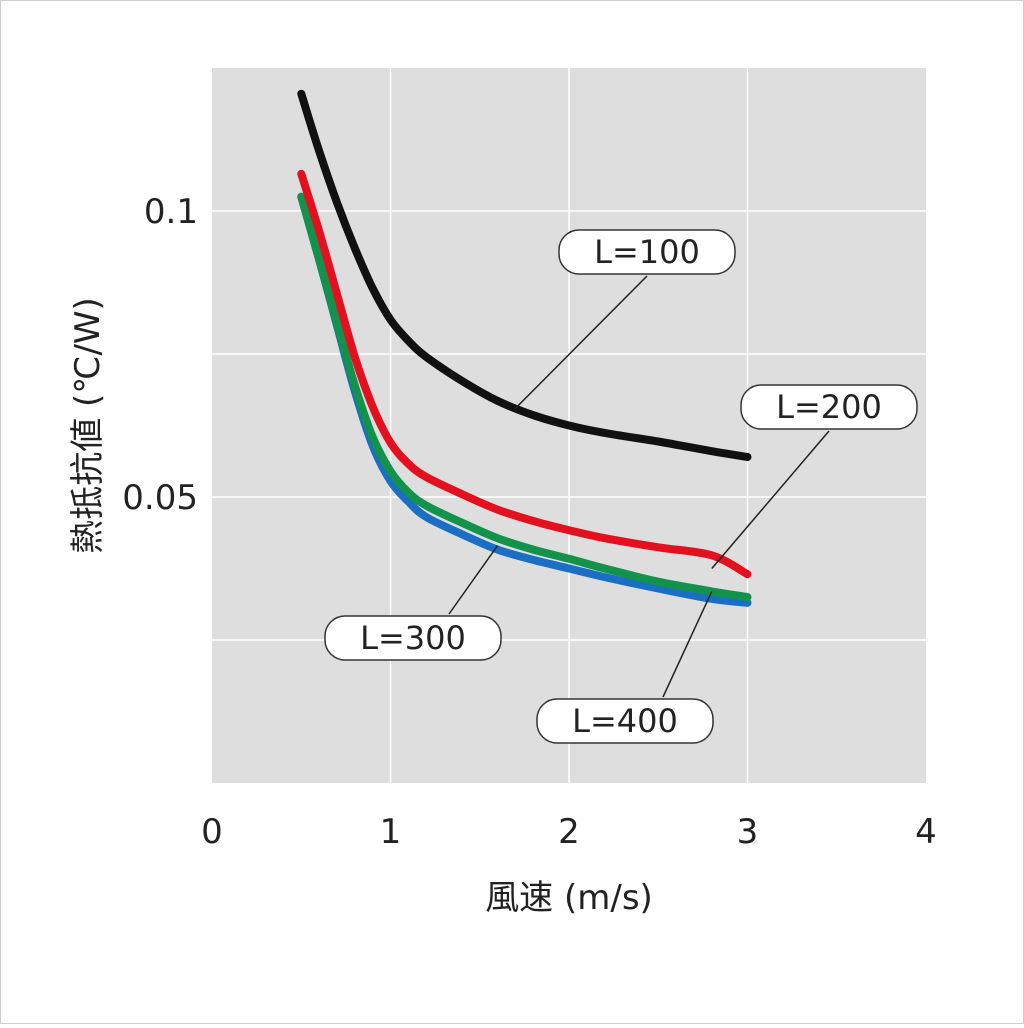 This screenshot has width=1024, height=1028. I want to click on callout-label: L=200, so click(829, 407).